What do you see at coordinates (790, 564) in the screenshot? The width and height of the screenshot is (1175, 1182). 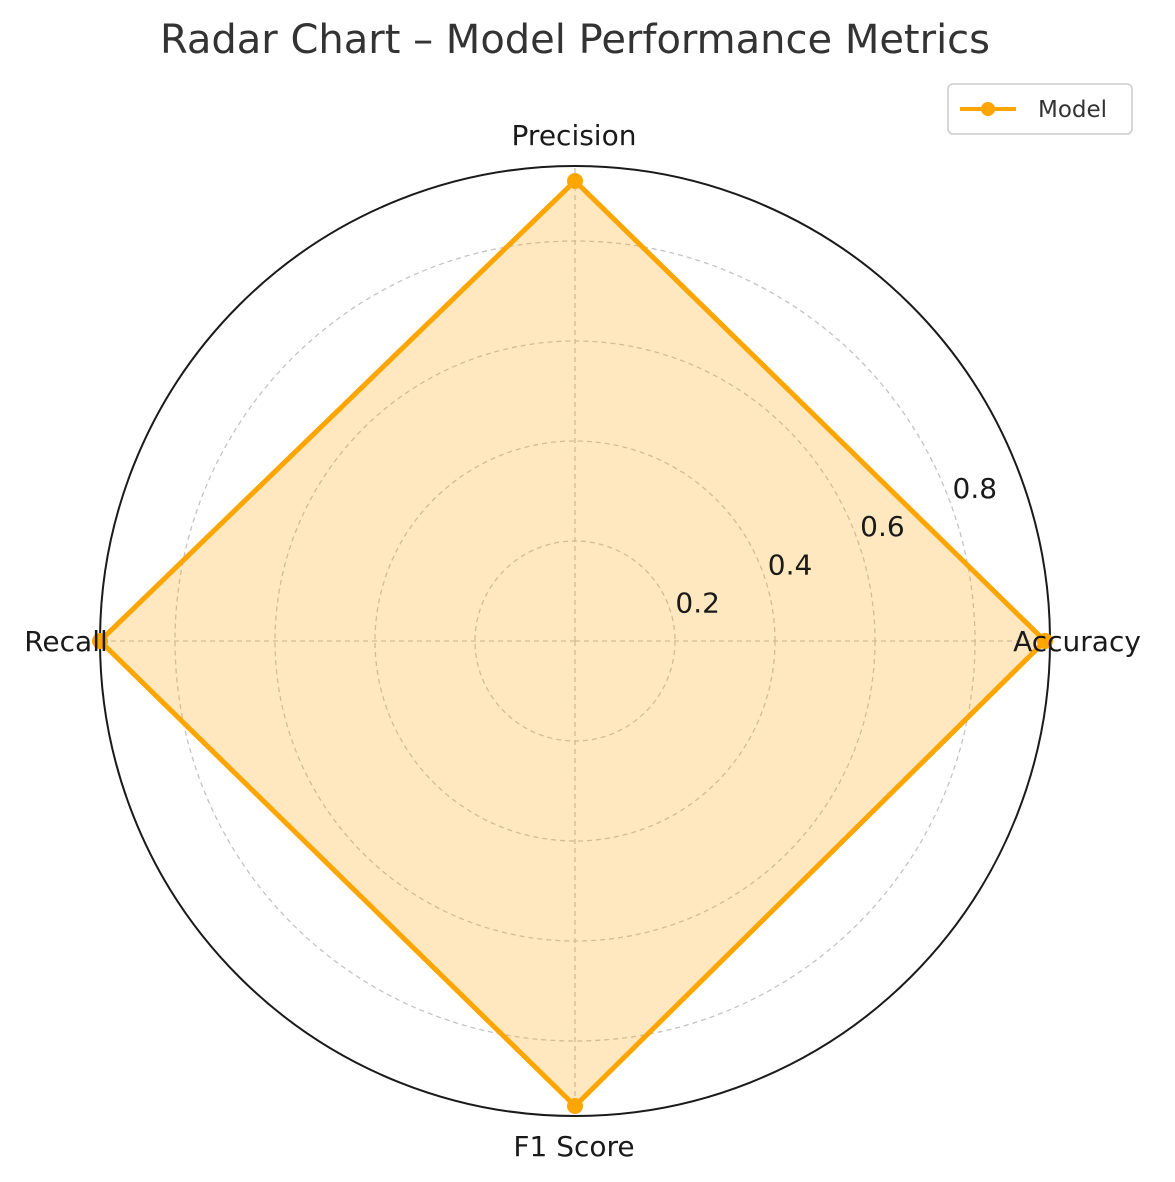 I see `tick-label-1: 0.4` at bounding box center [790, 564].